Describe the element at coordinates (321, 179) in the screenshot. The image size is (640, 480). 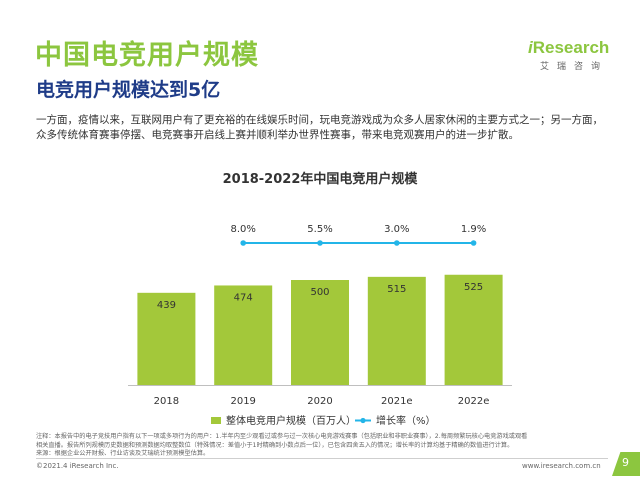
I see `chart-title: 2018-2022年中国电竞用户规模` at that location.